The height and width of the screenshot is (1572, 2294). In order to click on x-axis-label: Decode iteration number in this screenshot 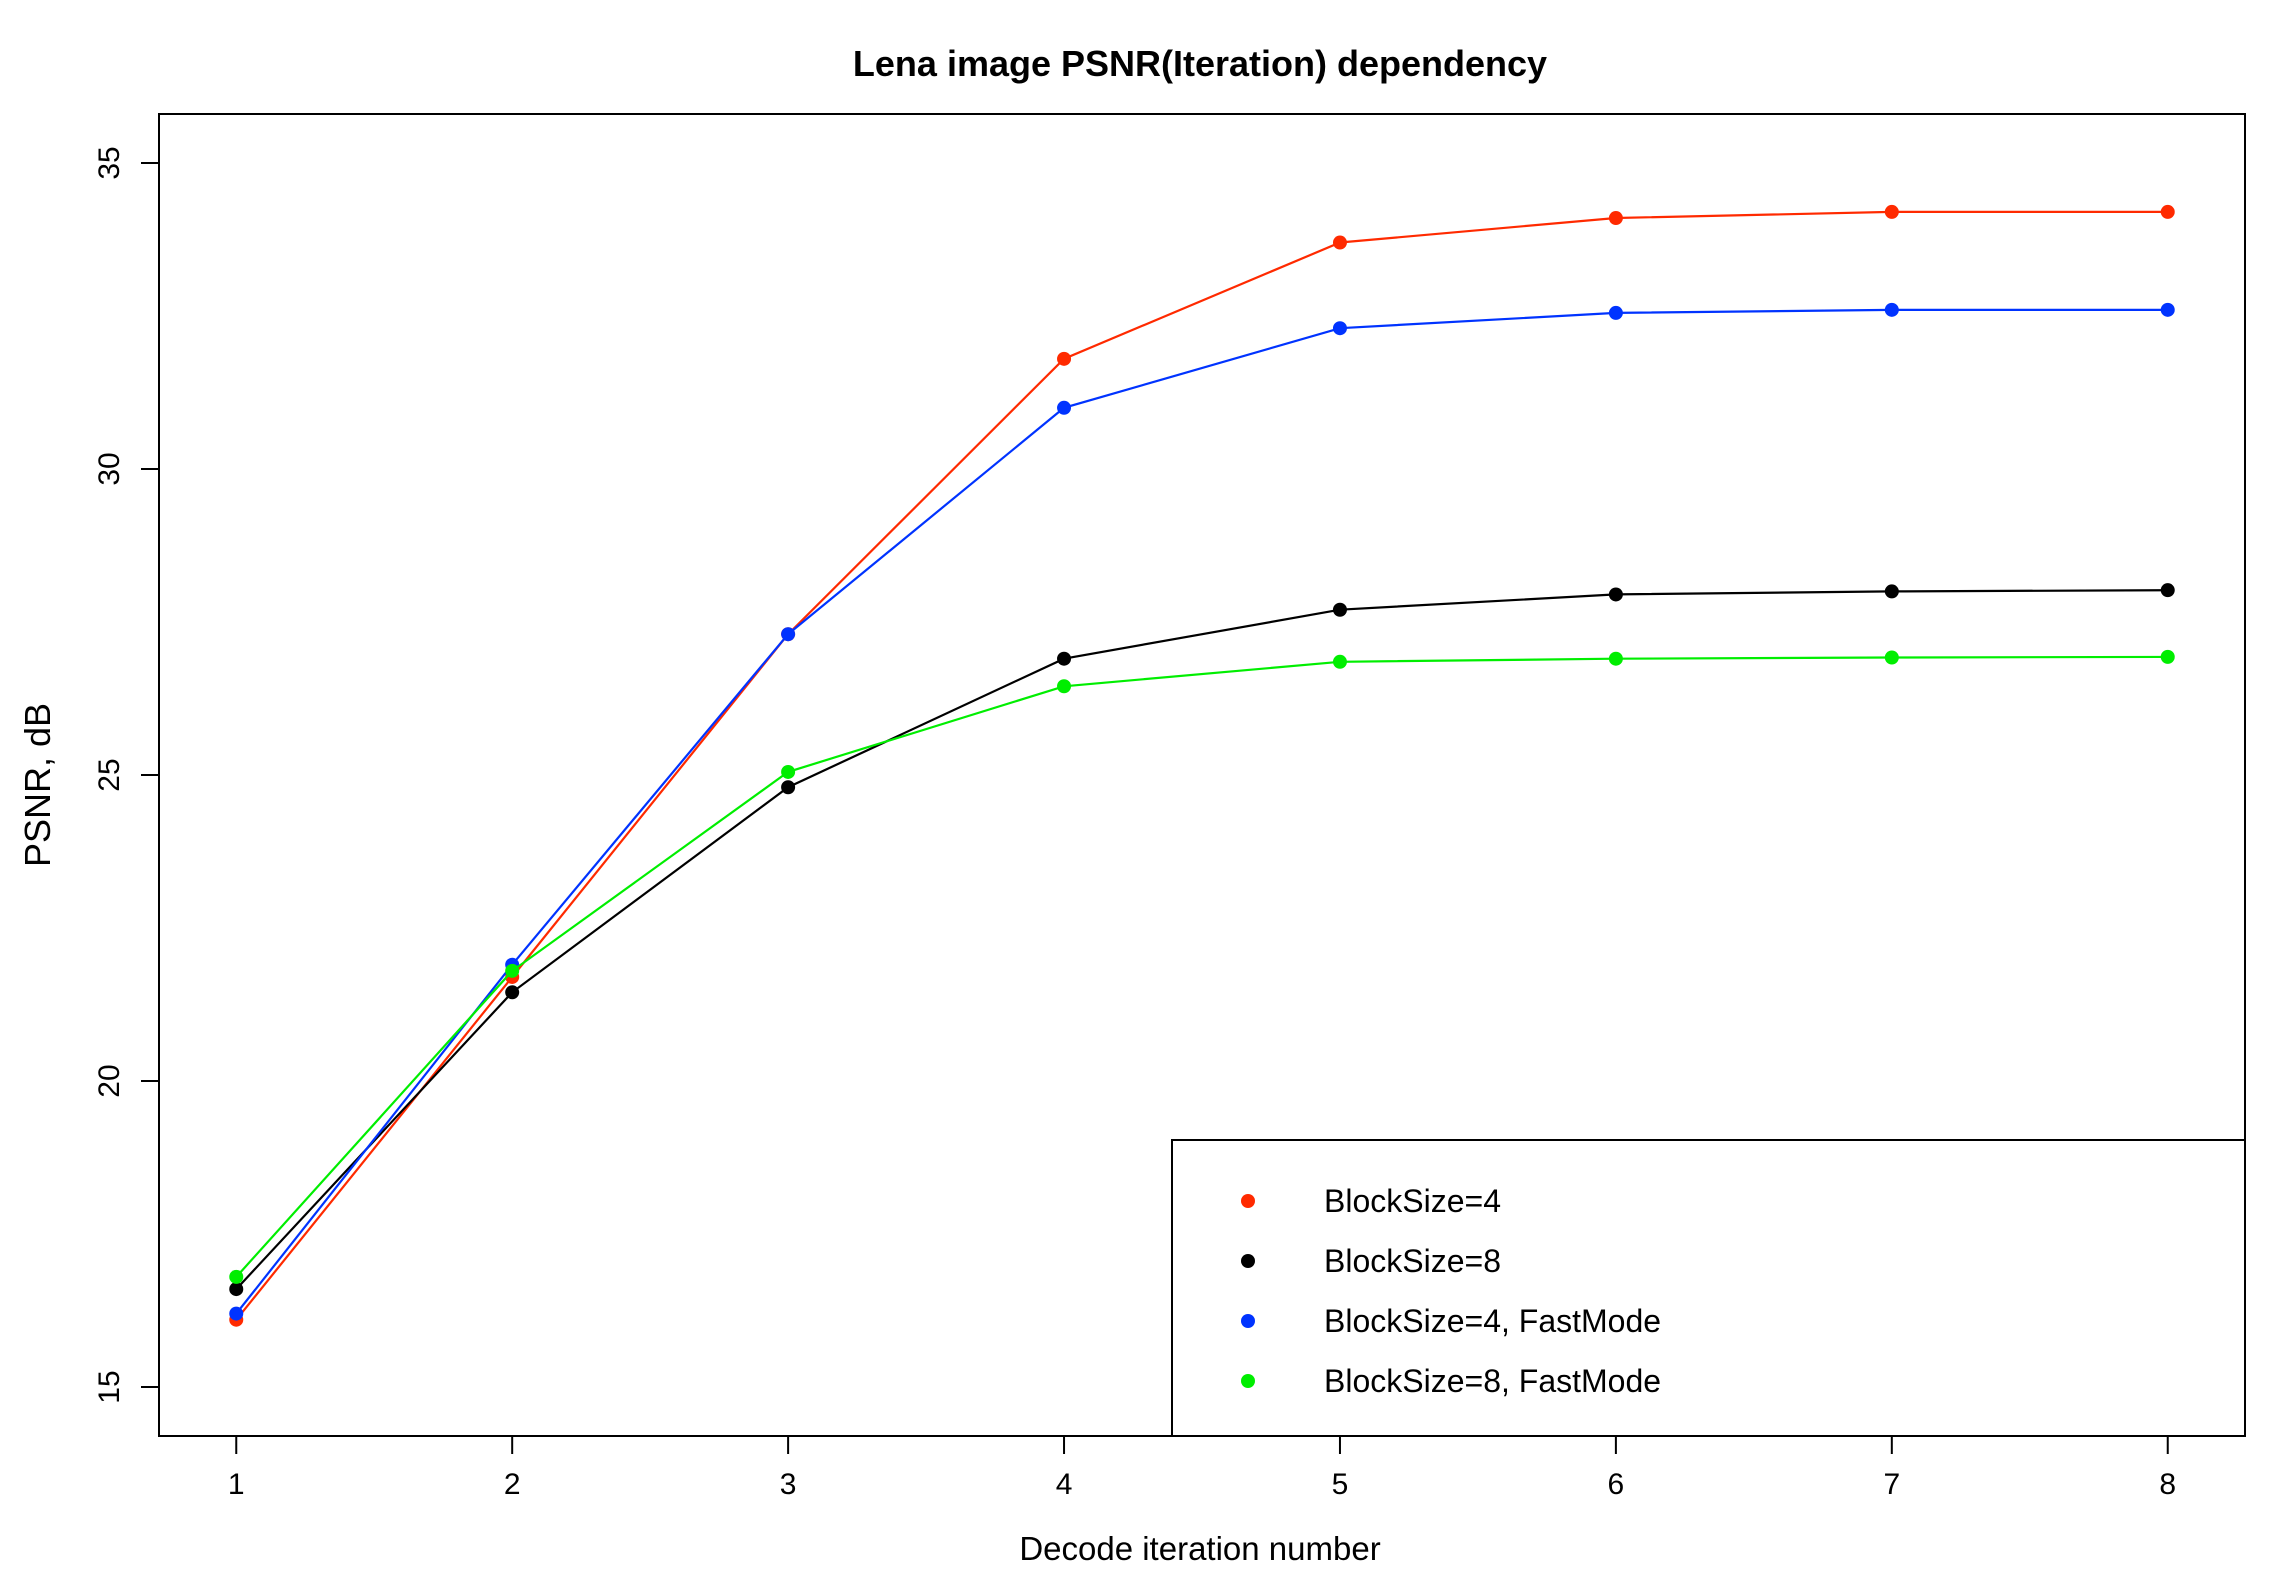, I will do `click(1199, 1548)`.